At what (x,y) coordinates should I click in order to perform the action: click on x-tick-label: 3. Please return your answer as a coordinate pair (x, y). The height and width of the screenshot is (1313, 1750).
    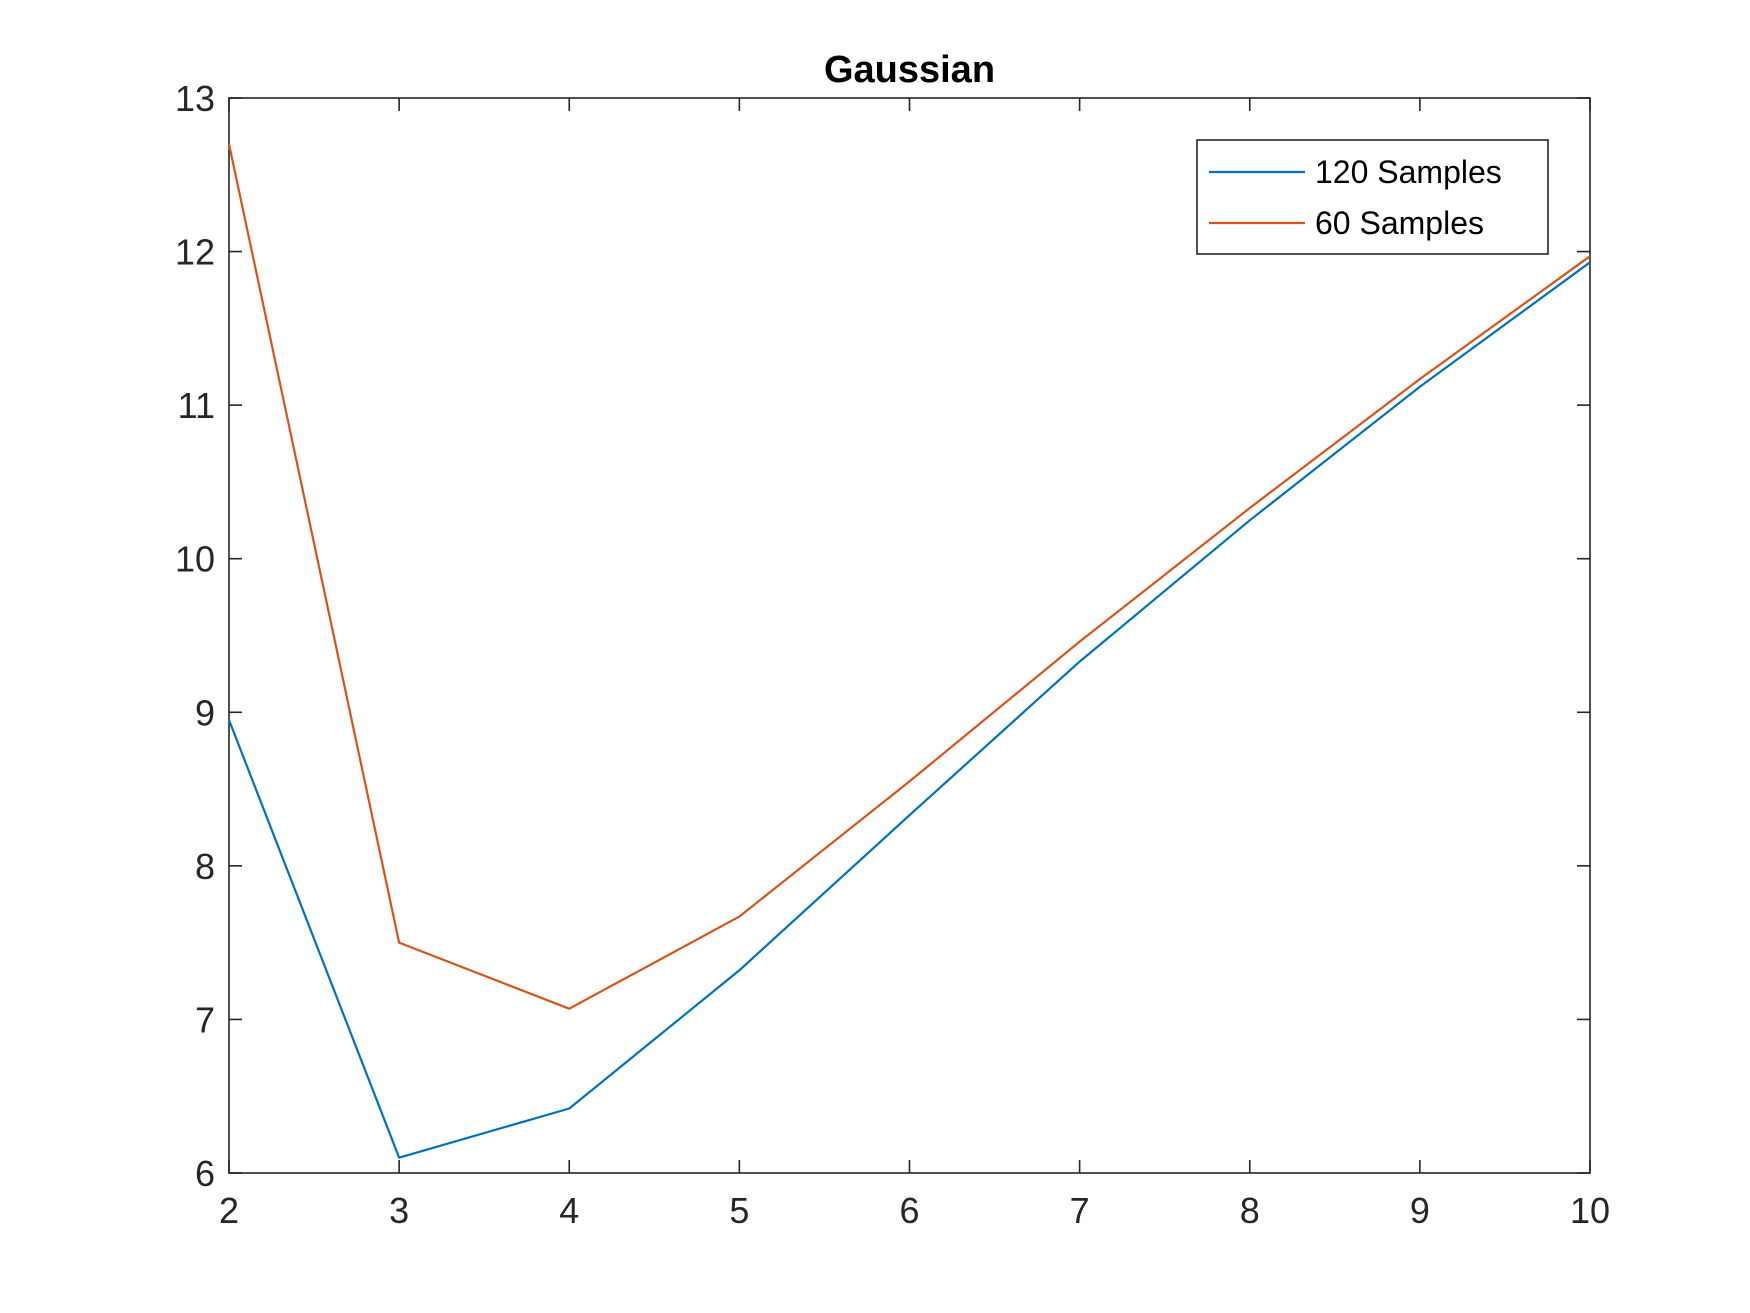
    Looking at the image, I should click on (399, 1210).